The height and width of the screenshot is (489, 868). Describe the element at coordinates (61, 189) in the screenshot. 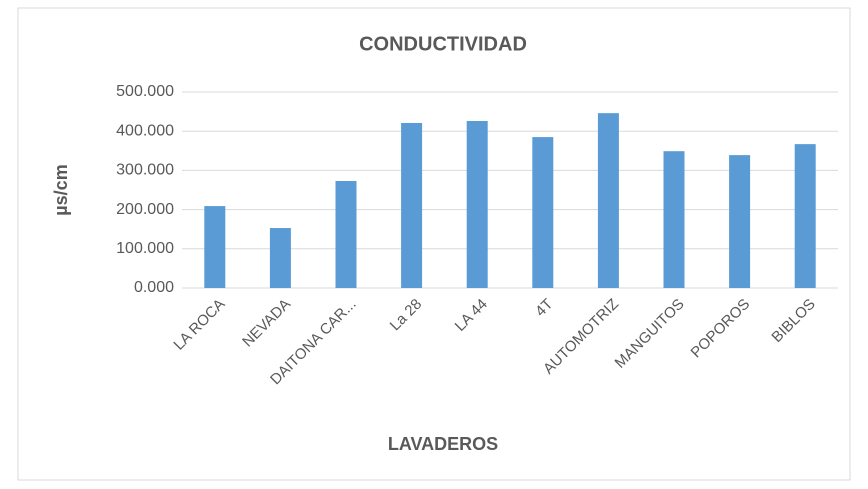

I see `y-axis-title: µs/cm` at that location.